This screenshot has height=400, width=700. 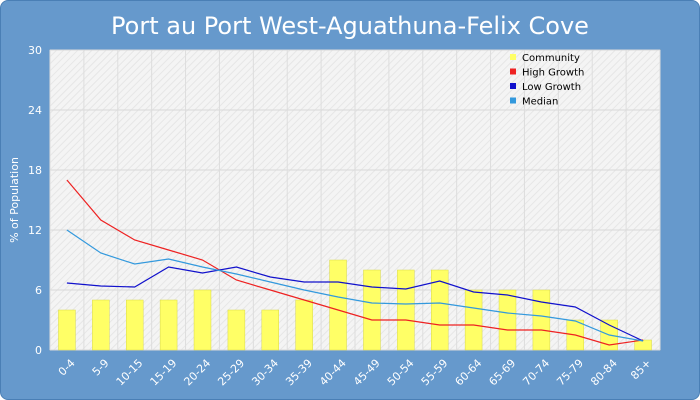 What do you see at coordinates (641, 370) in the screenshot?
I see `x-tick-label: 85+` at bounding box center [641, 370].